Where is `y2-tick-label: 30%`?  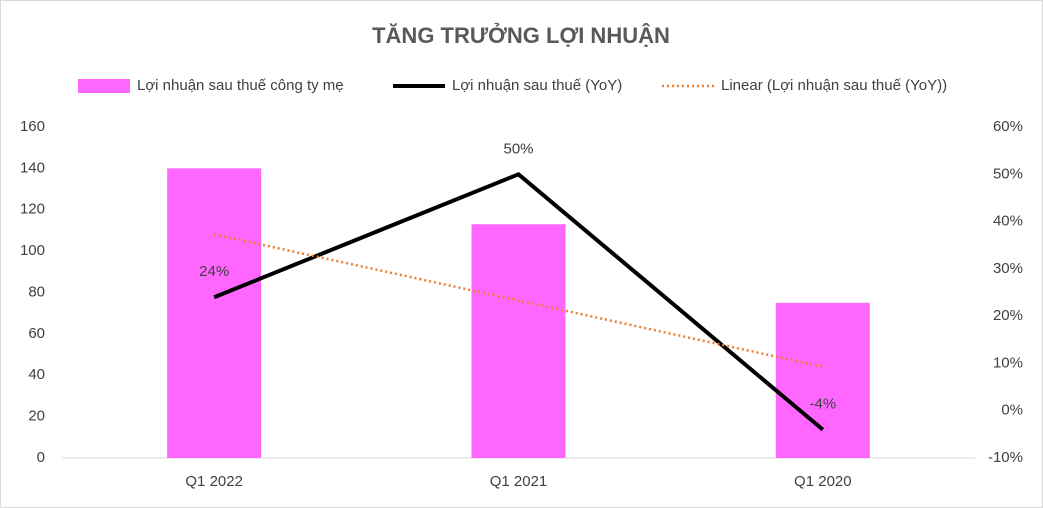
y2-tick-label: 30% is located at coordinates (1008, 268).